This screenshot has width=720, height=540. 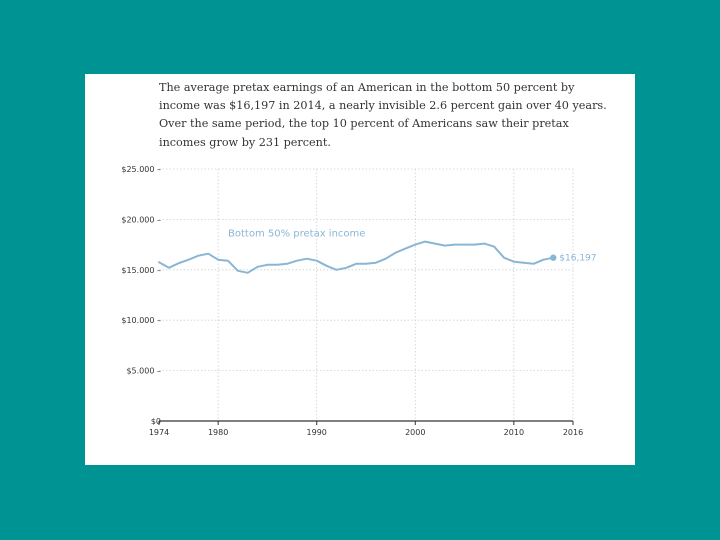 I want to click on x-tick-label: 1974, so click(x=159, y=432).